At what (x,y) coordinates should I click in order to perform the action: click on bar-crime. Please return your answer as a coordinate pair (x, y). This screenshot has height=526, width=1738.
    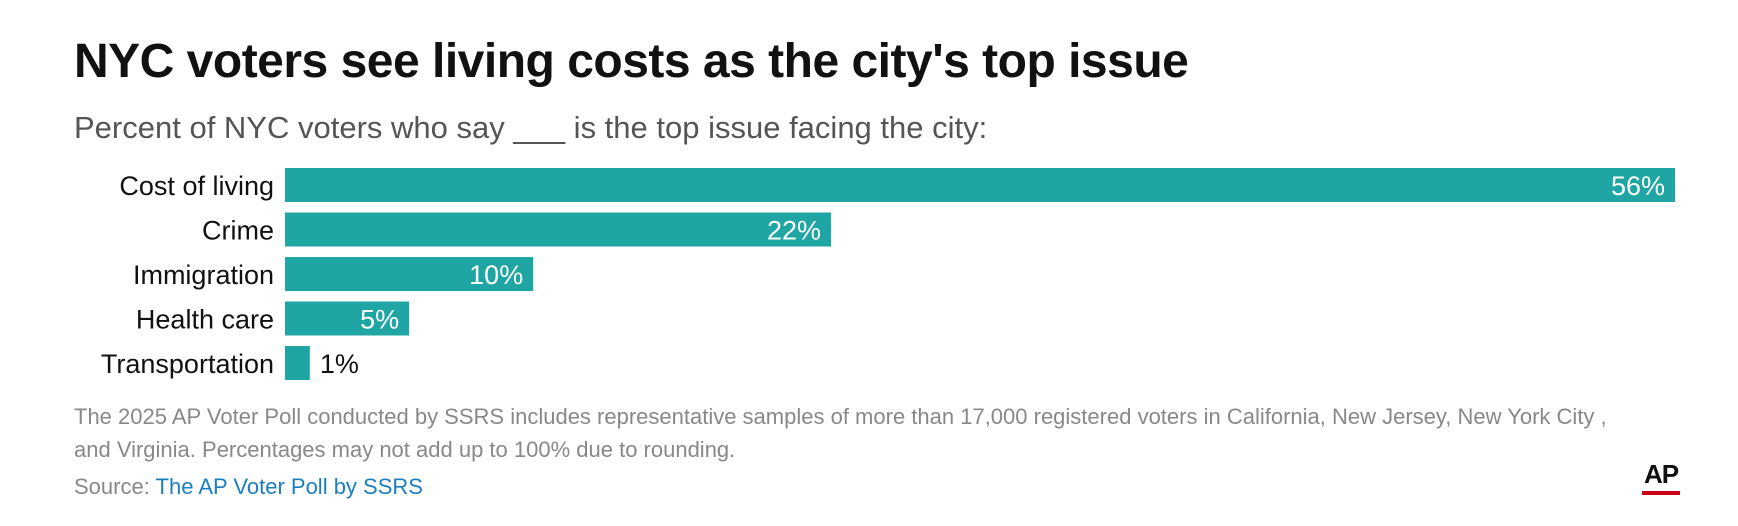
    Looking at the image, I should click on (558, 229).